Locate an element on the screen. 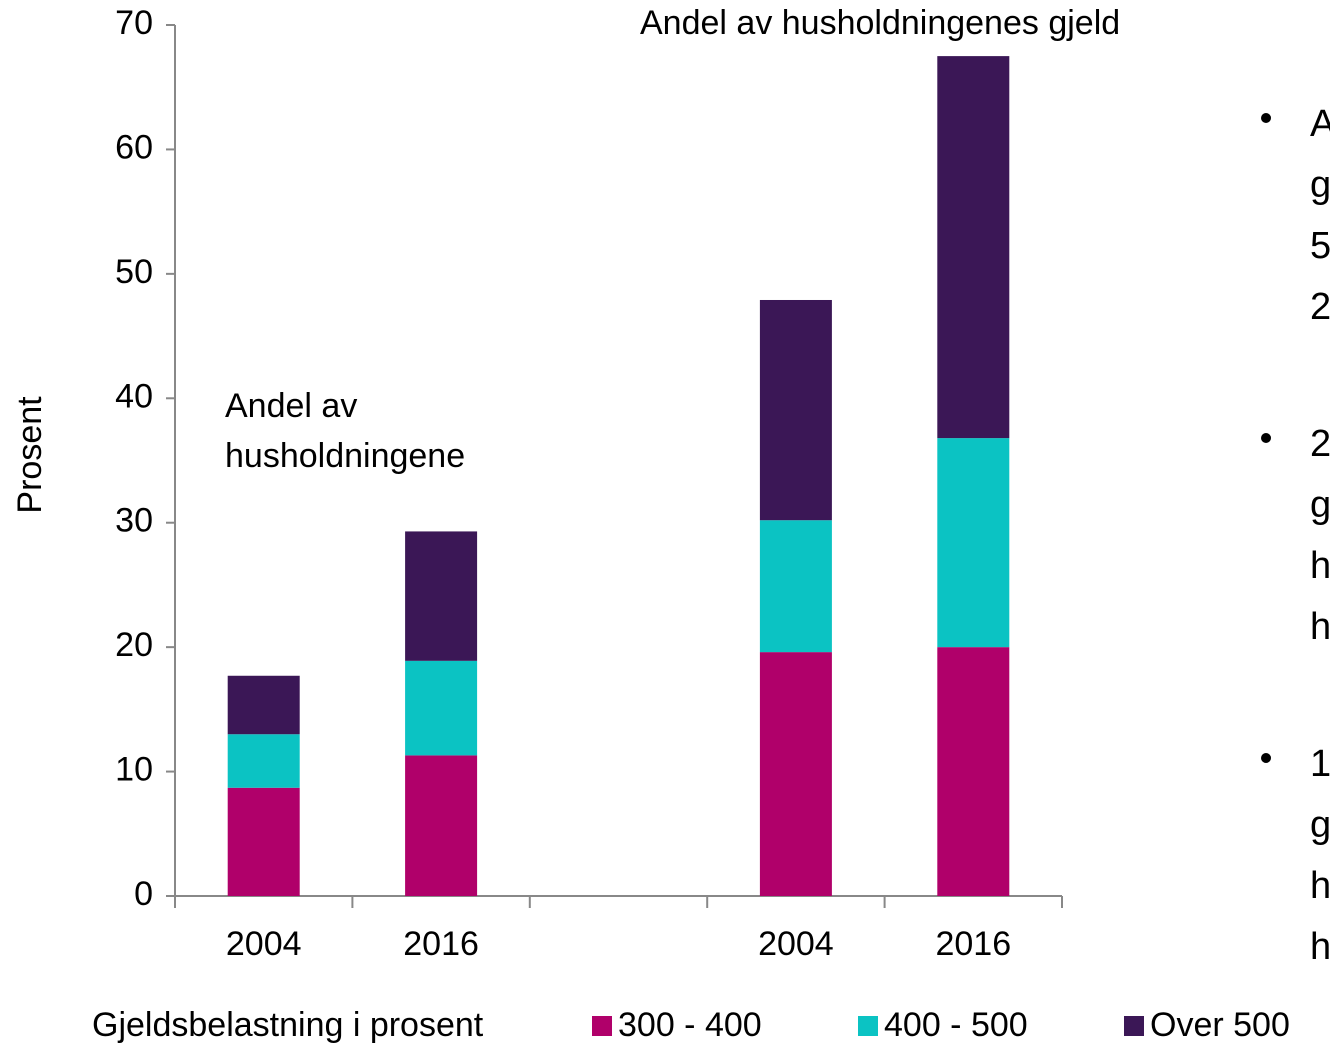 Image resolution: width=1330 pixels, height=1048 pixels. y-tick-label: 30 is located at coordinates (134, 521).